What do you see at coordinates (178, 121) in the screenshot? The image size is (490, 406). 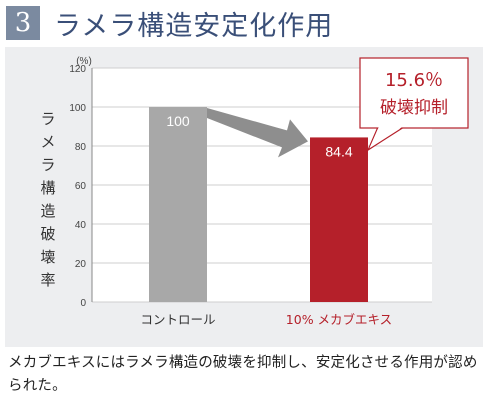 I see `bar-value-label: 100` at bounding box center [178, 121].